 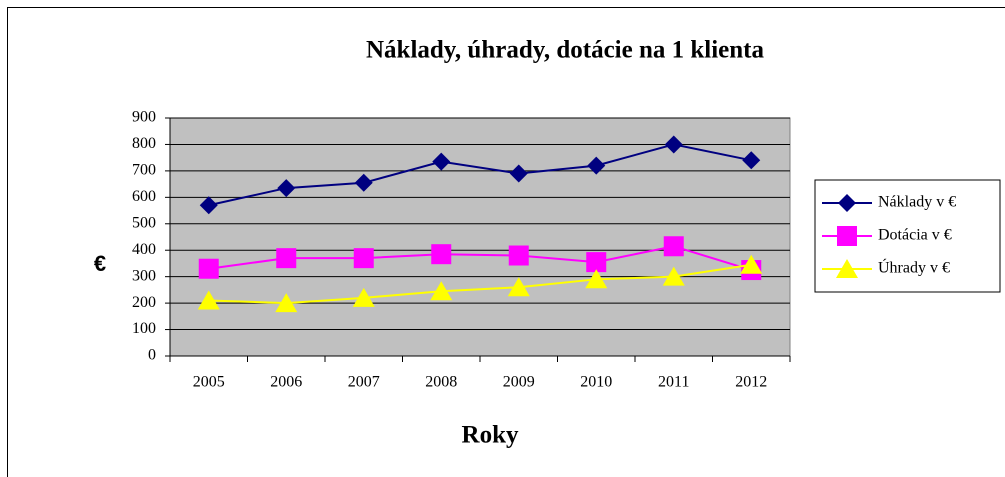 What do you see at coordinates (673, 382) in the screenshot?
I see `x-tick-label: 2011` at bounding box center [673, 382].